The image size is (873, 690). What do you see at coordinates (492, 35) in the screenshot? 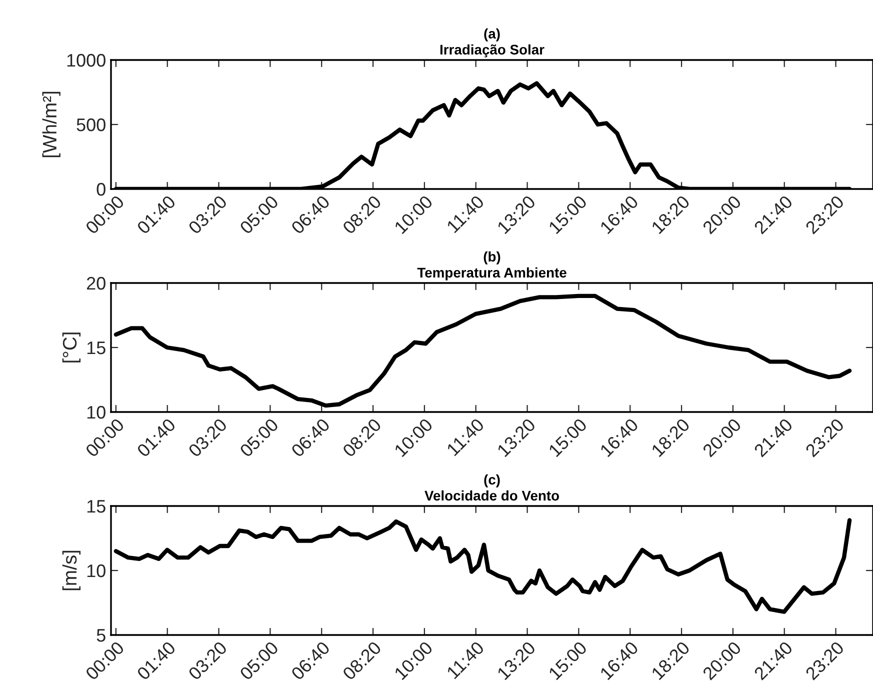
I see `chart-title: (a)` at bounding box center [492, 35].